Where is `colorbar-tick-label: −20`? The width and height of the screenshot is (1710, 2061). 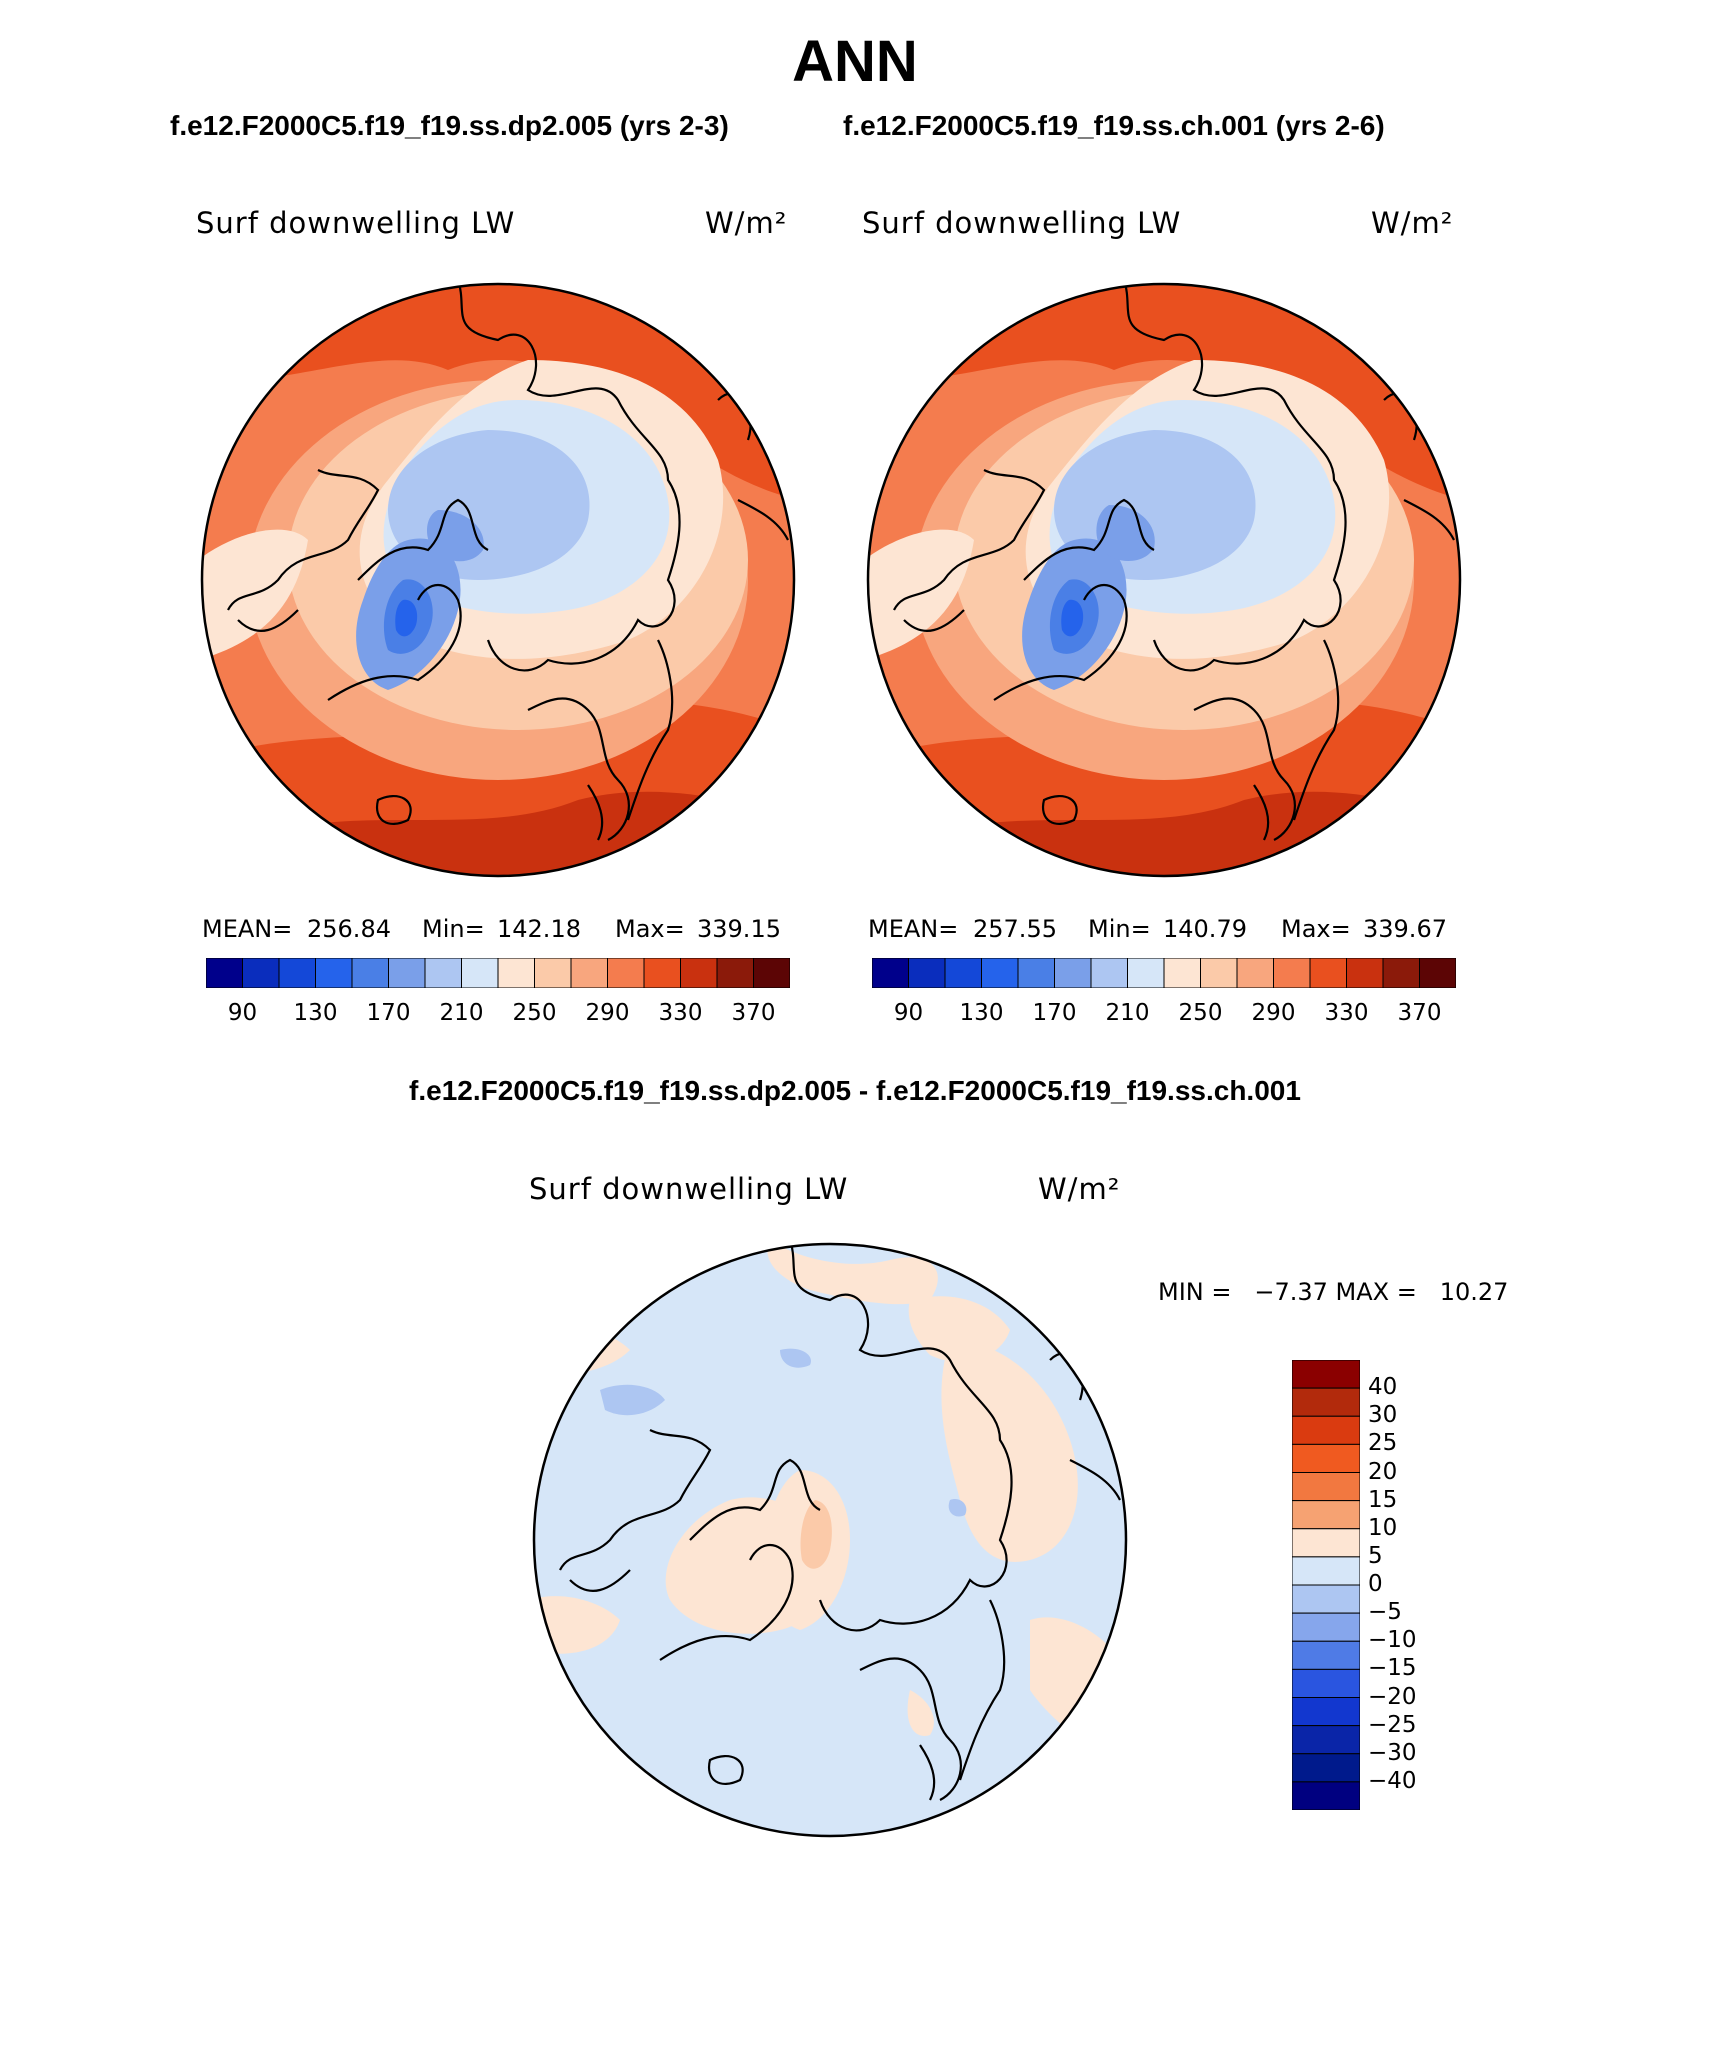
colorbar-tick-label: −20 is located at coordinates (1392, 1696).